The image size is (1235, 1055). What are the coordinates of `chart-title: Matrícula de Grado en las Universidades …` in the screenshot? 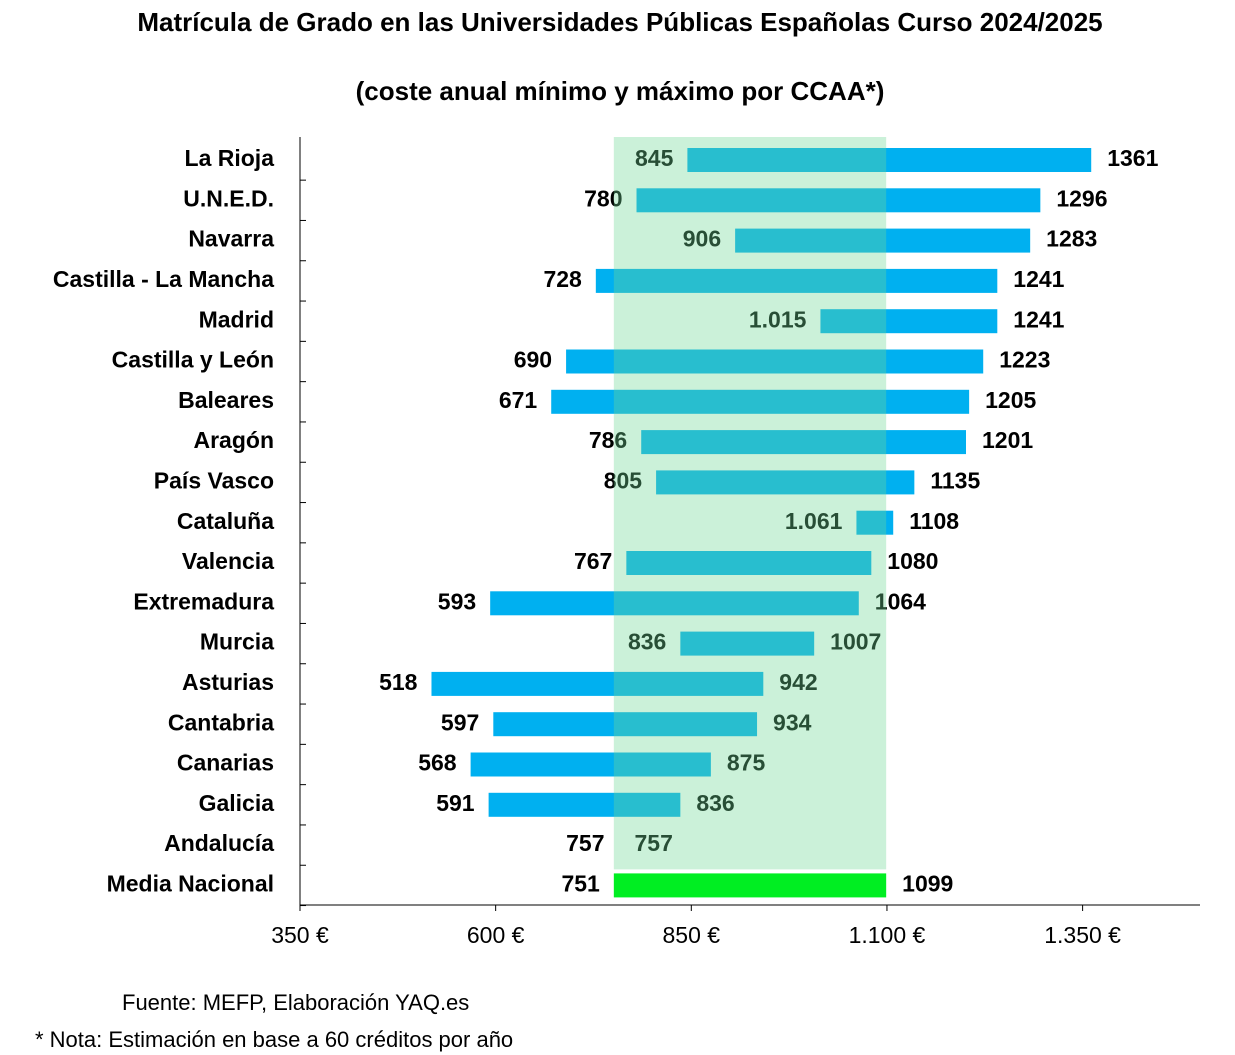 It's located at (620, 22).